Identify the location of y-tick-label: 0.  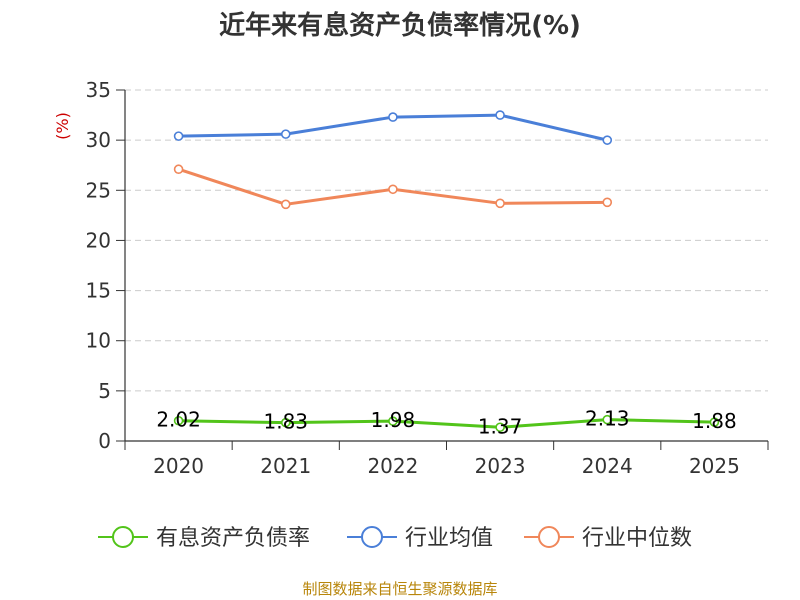
(104, 441).